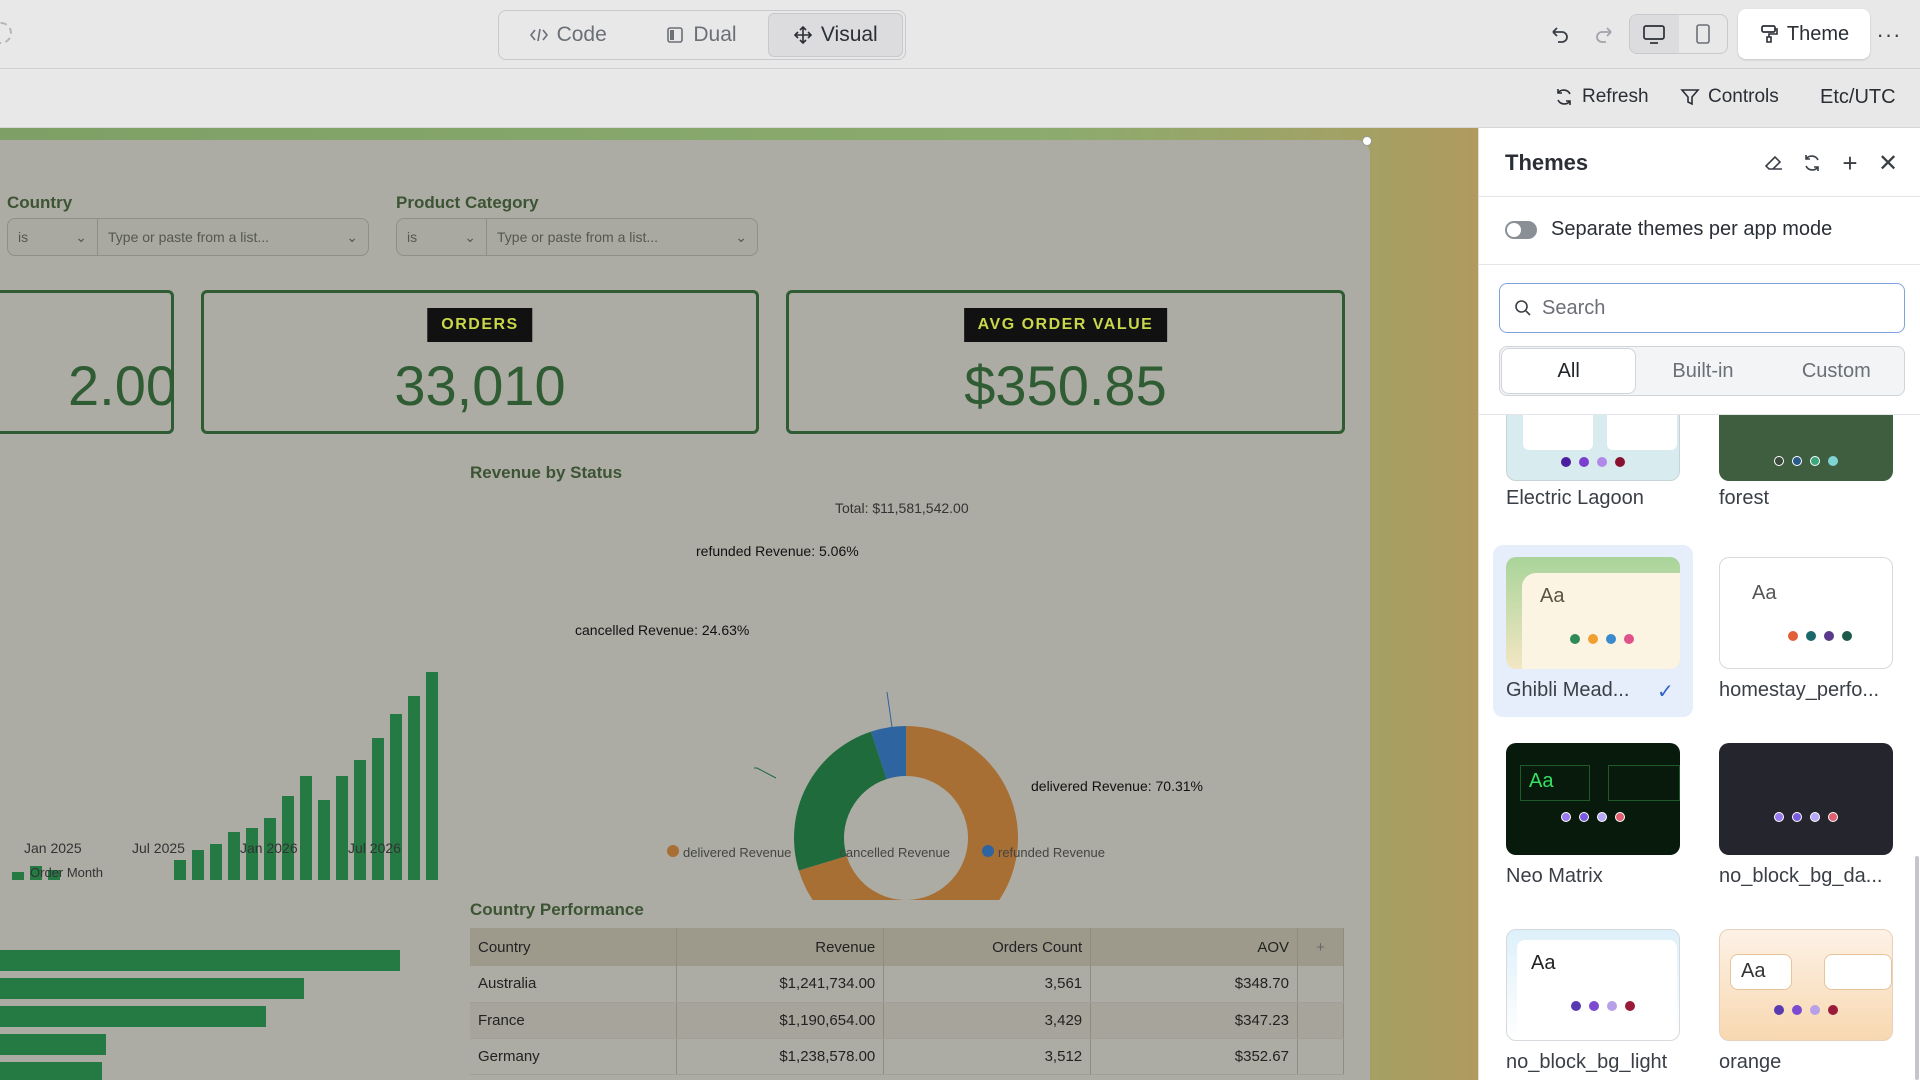 The height and width of the screenshot is (1080, 1920). What do you see at coordinates (1593, 799) in the screenshot?
I see `theme-card-neo-matrix: Aa` at bounding box center [1593, 799].